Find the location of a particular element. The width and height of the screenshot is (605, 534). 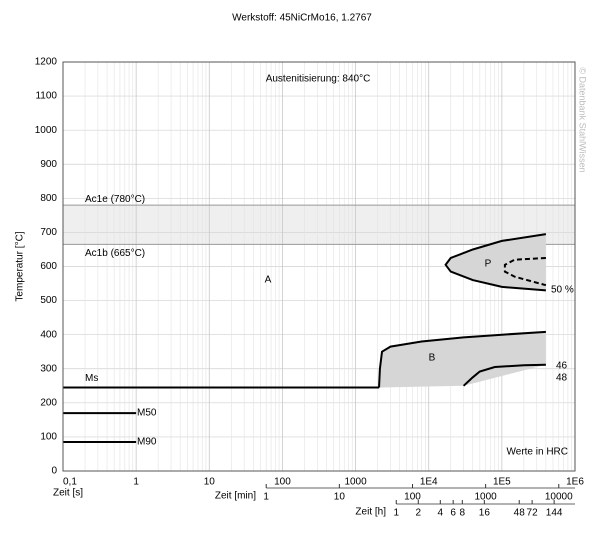

curve-label: M50 is located at coordinates (147, 413).